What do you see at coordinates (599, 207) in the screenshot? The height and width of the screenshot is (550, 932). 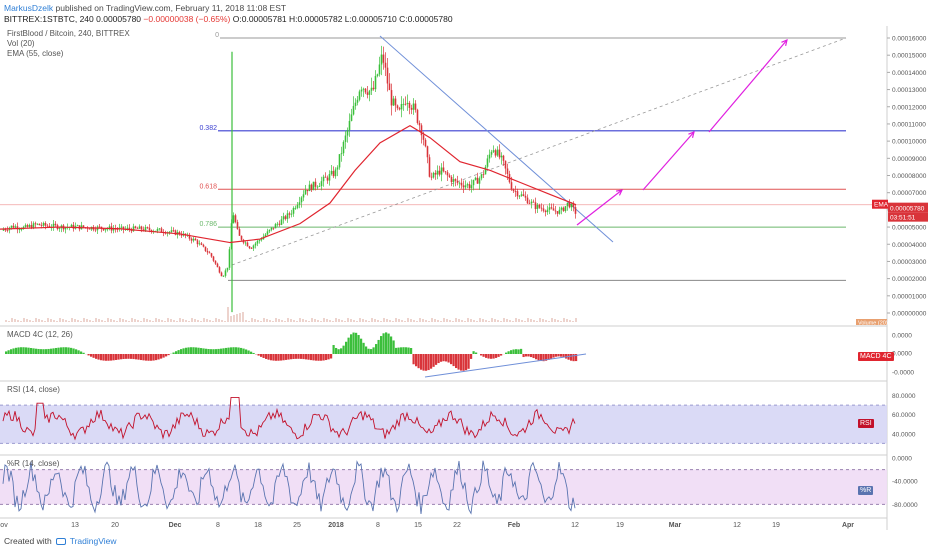 I see `projection-arrow` at bounding box center [599, 207].